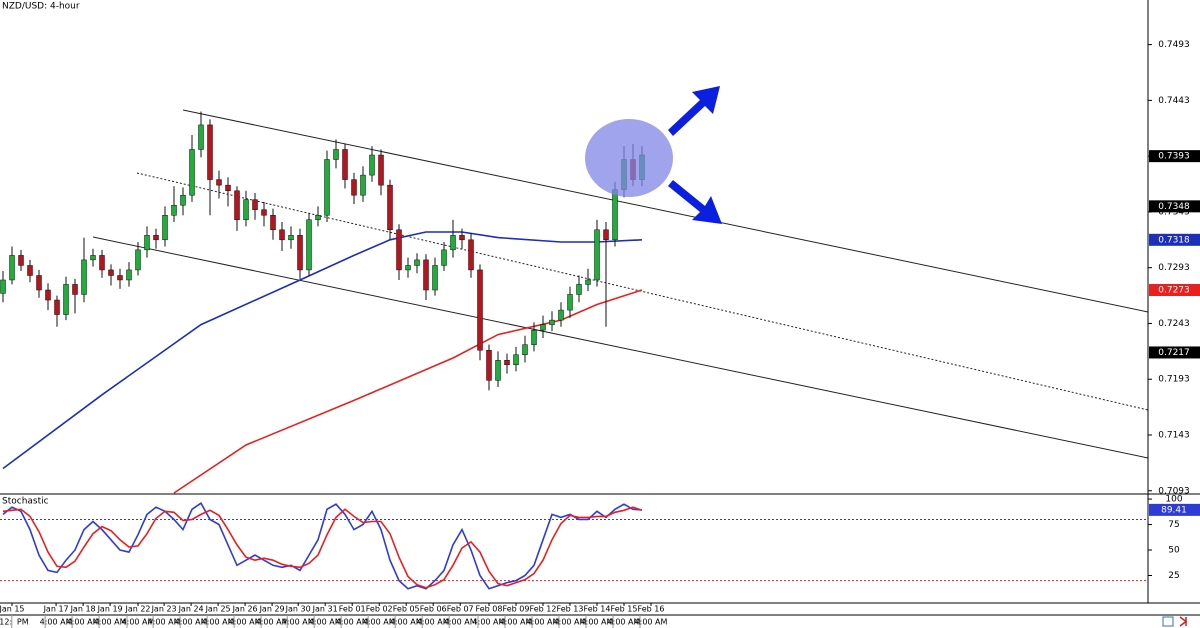  Describe the element at coordinates (218, 609) in the screenshot. I see `x-tick-label: Jan 25` at that location.